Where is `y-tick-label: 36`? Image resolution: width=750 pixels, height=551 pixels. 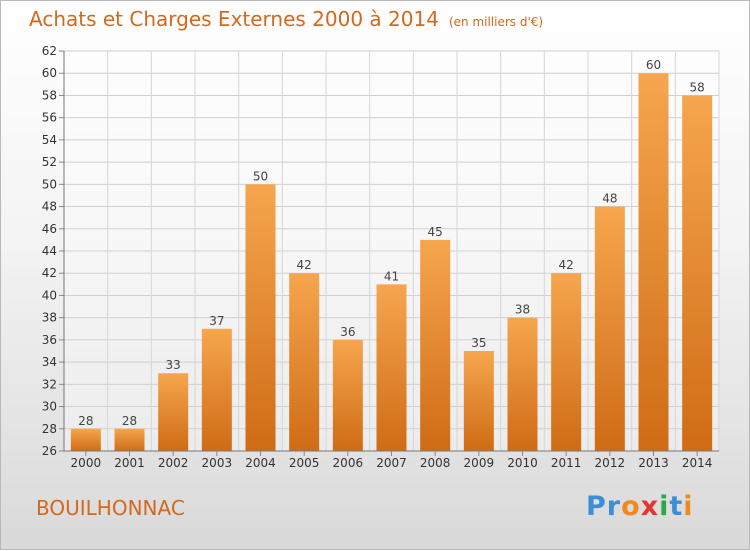
y-tick-label: 36 is located at coordinates (49, 340).